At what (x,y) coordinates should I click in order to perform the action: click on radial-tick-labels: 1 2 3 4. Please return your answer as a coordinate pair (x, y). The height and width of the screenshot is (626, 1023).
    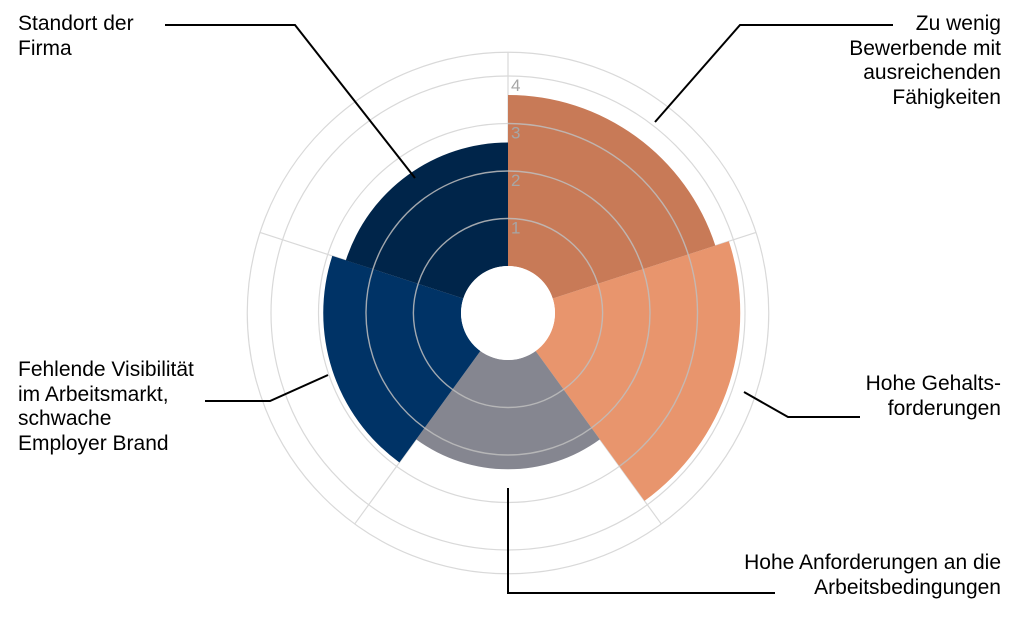
    Looking at the image, I should click on (515, 157).